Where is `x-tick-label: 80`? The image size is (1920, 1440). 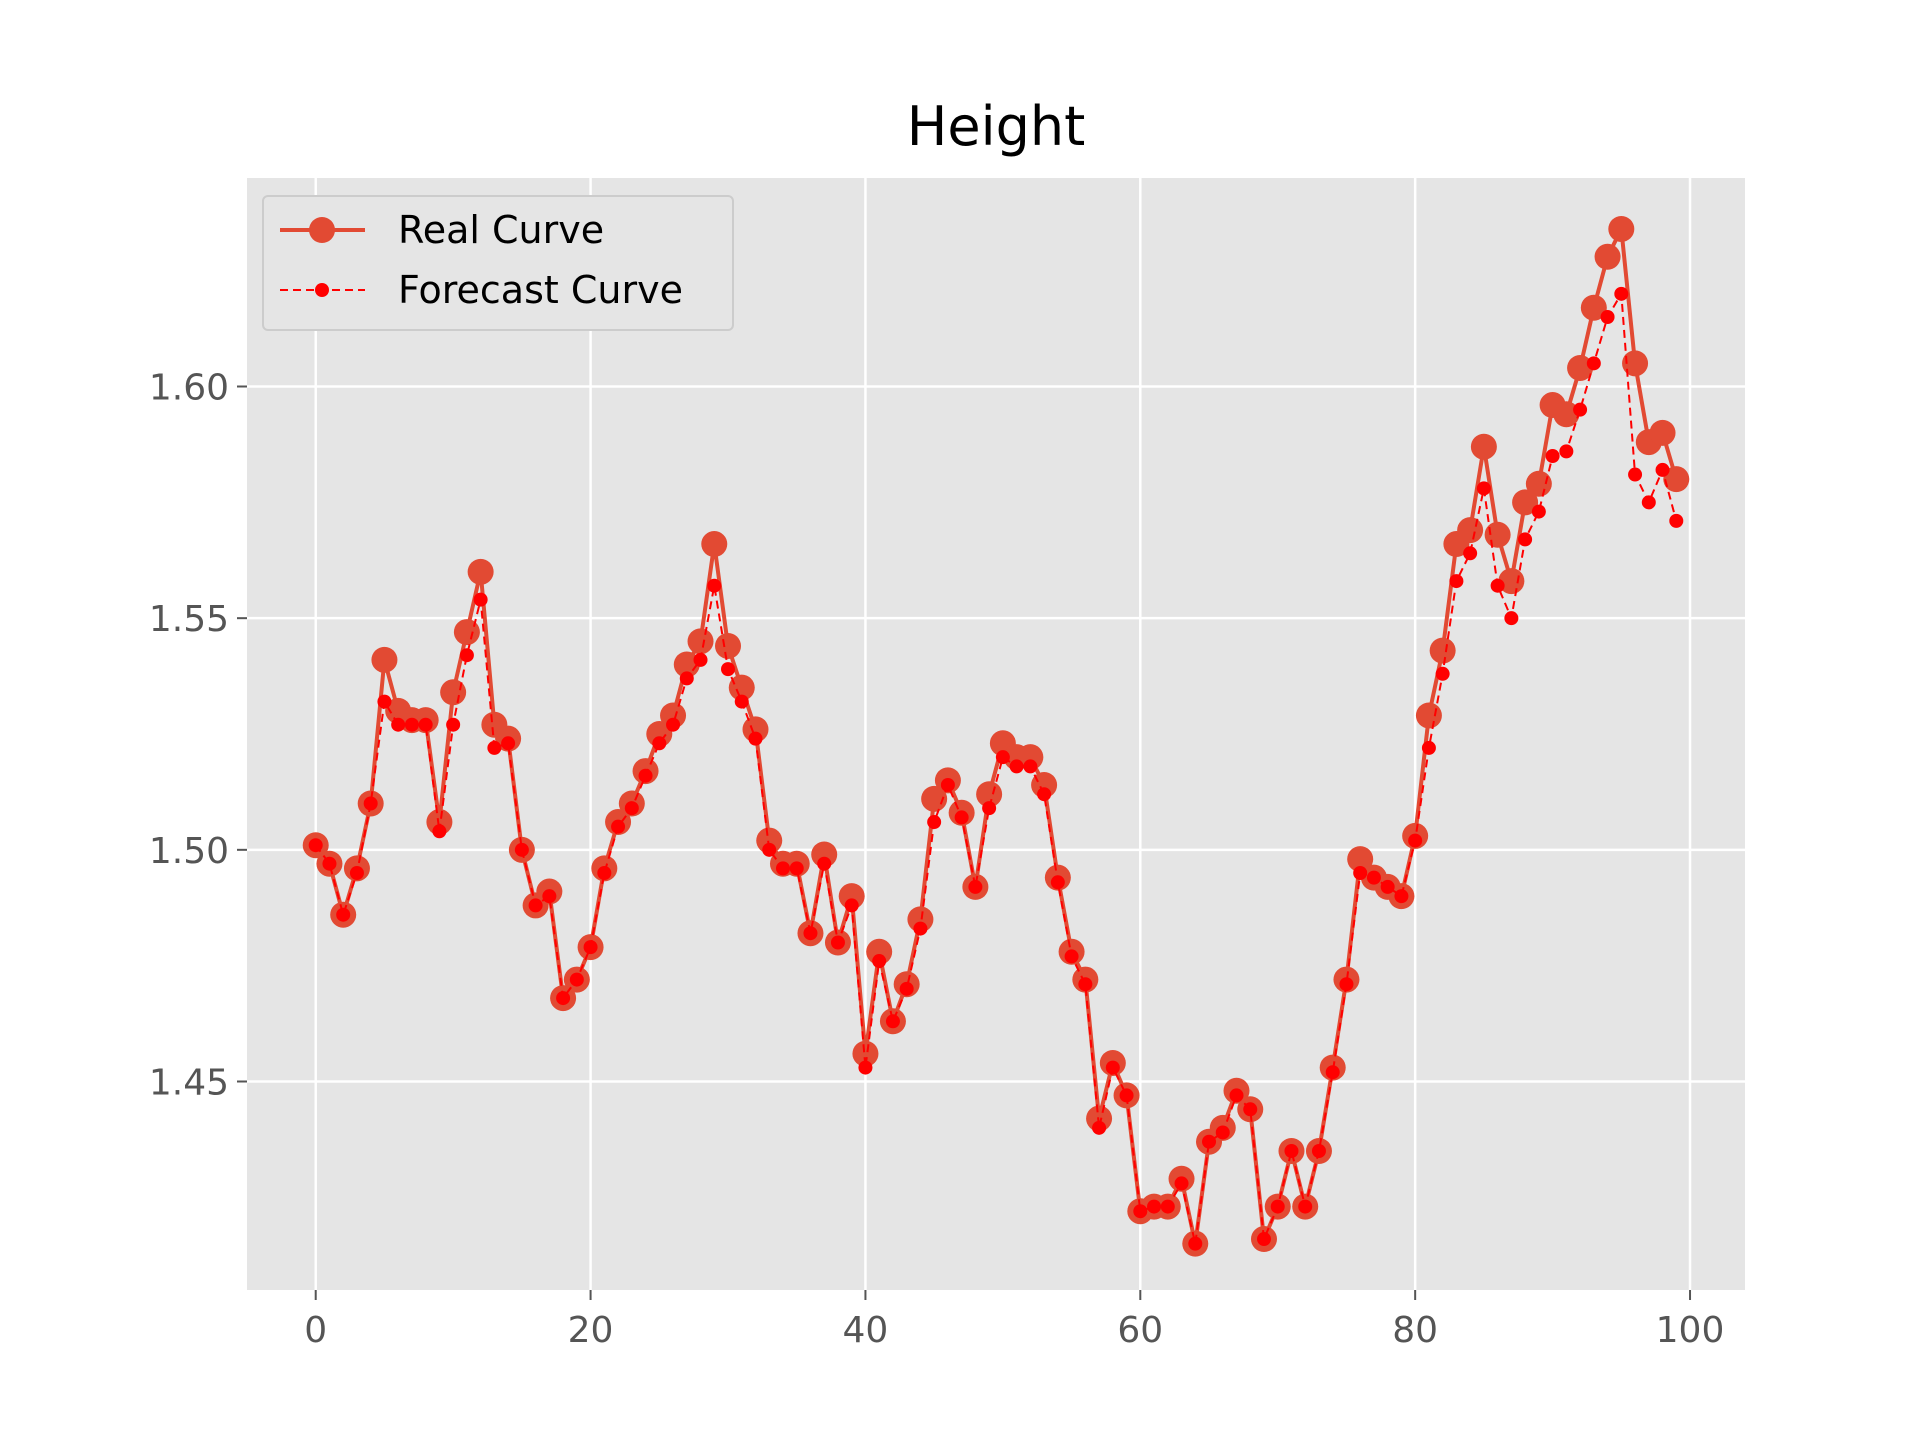
x-tick-label: 80 is located at coordinates (1415, 1330).